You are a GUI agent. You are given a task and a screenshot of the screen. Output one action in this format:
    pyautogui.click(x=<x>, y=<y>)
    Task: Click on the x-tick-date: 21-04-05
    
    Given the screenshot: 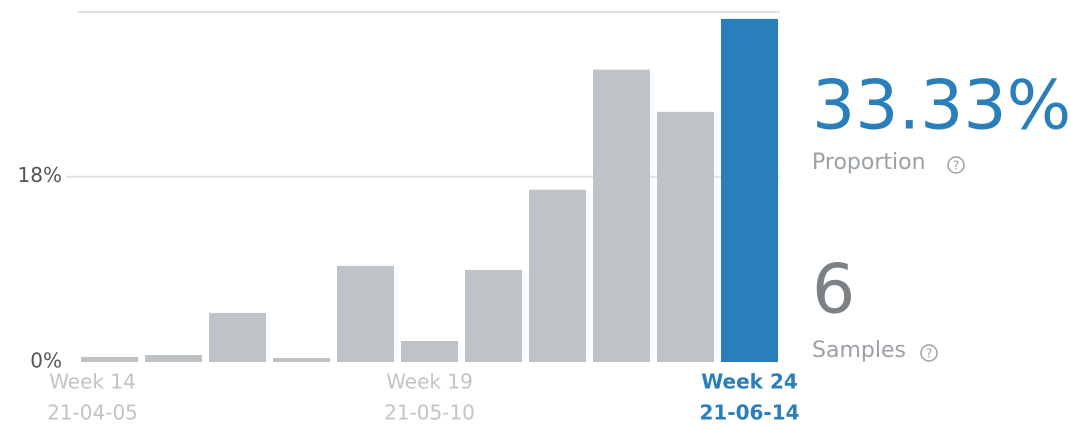 What is the action you would take?
    pyautogui.click(x=92, y=413)
    